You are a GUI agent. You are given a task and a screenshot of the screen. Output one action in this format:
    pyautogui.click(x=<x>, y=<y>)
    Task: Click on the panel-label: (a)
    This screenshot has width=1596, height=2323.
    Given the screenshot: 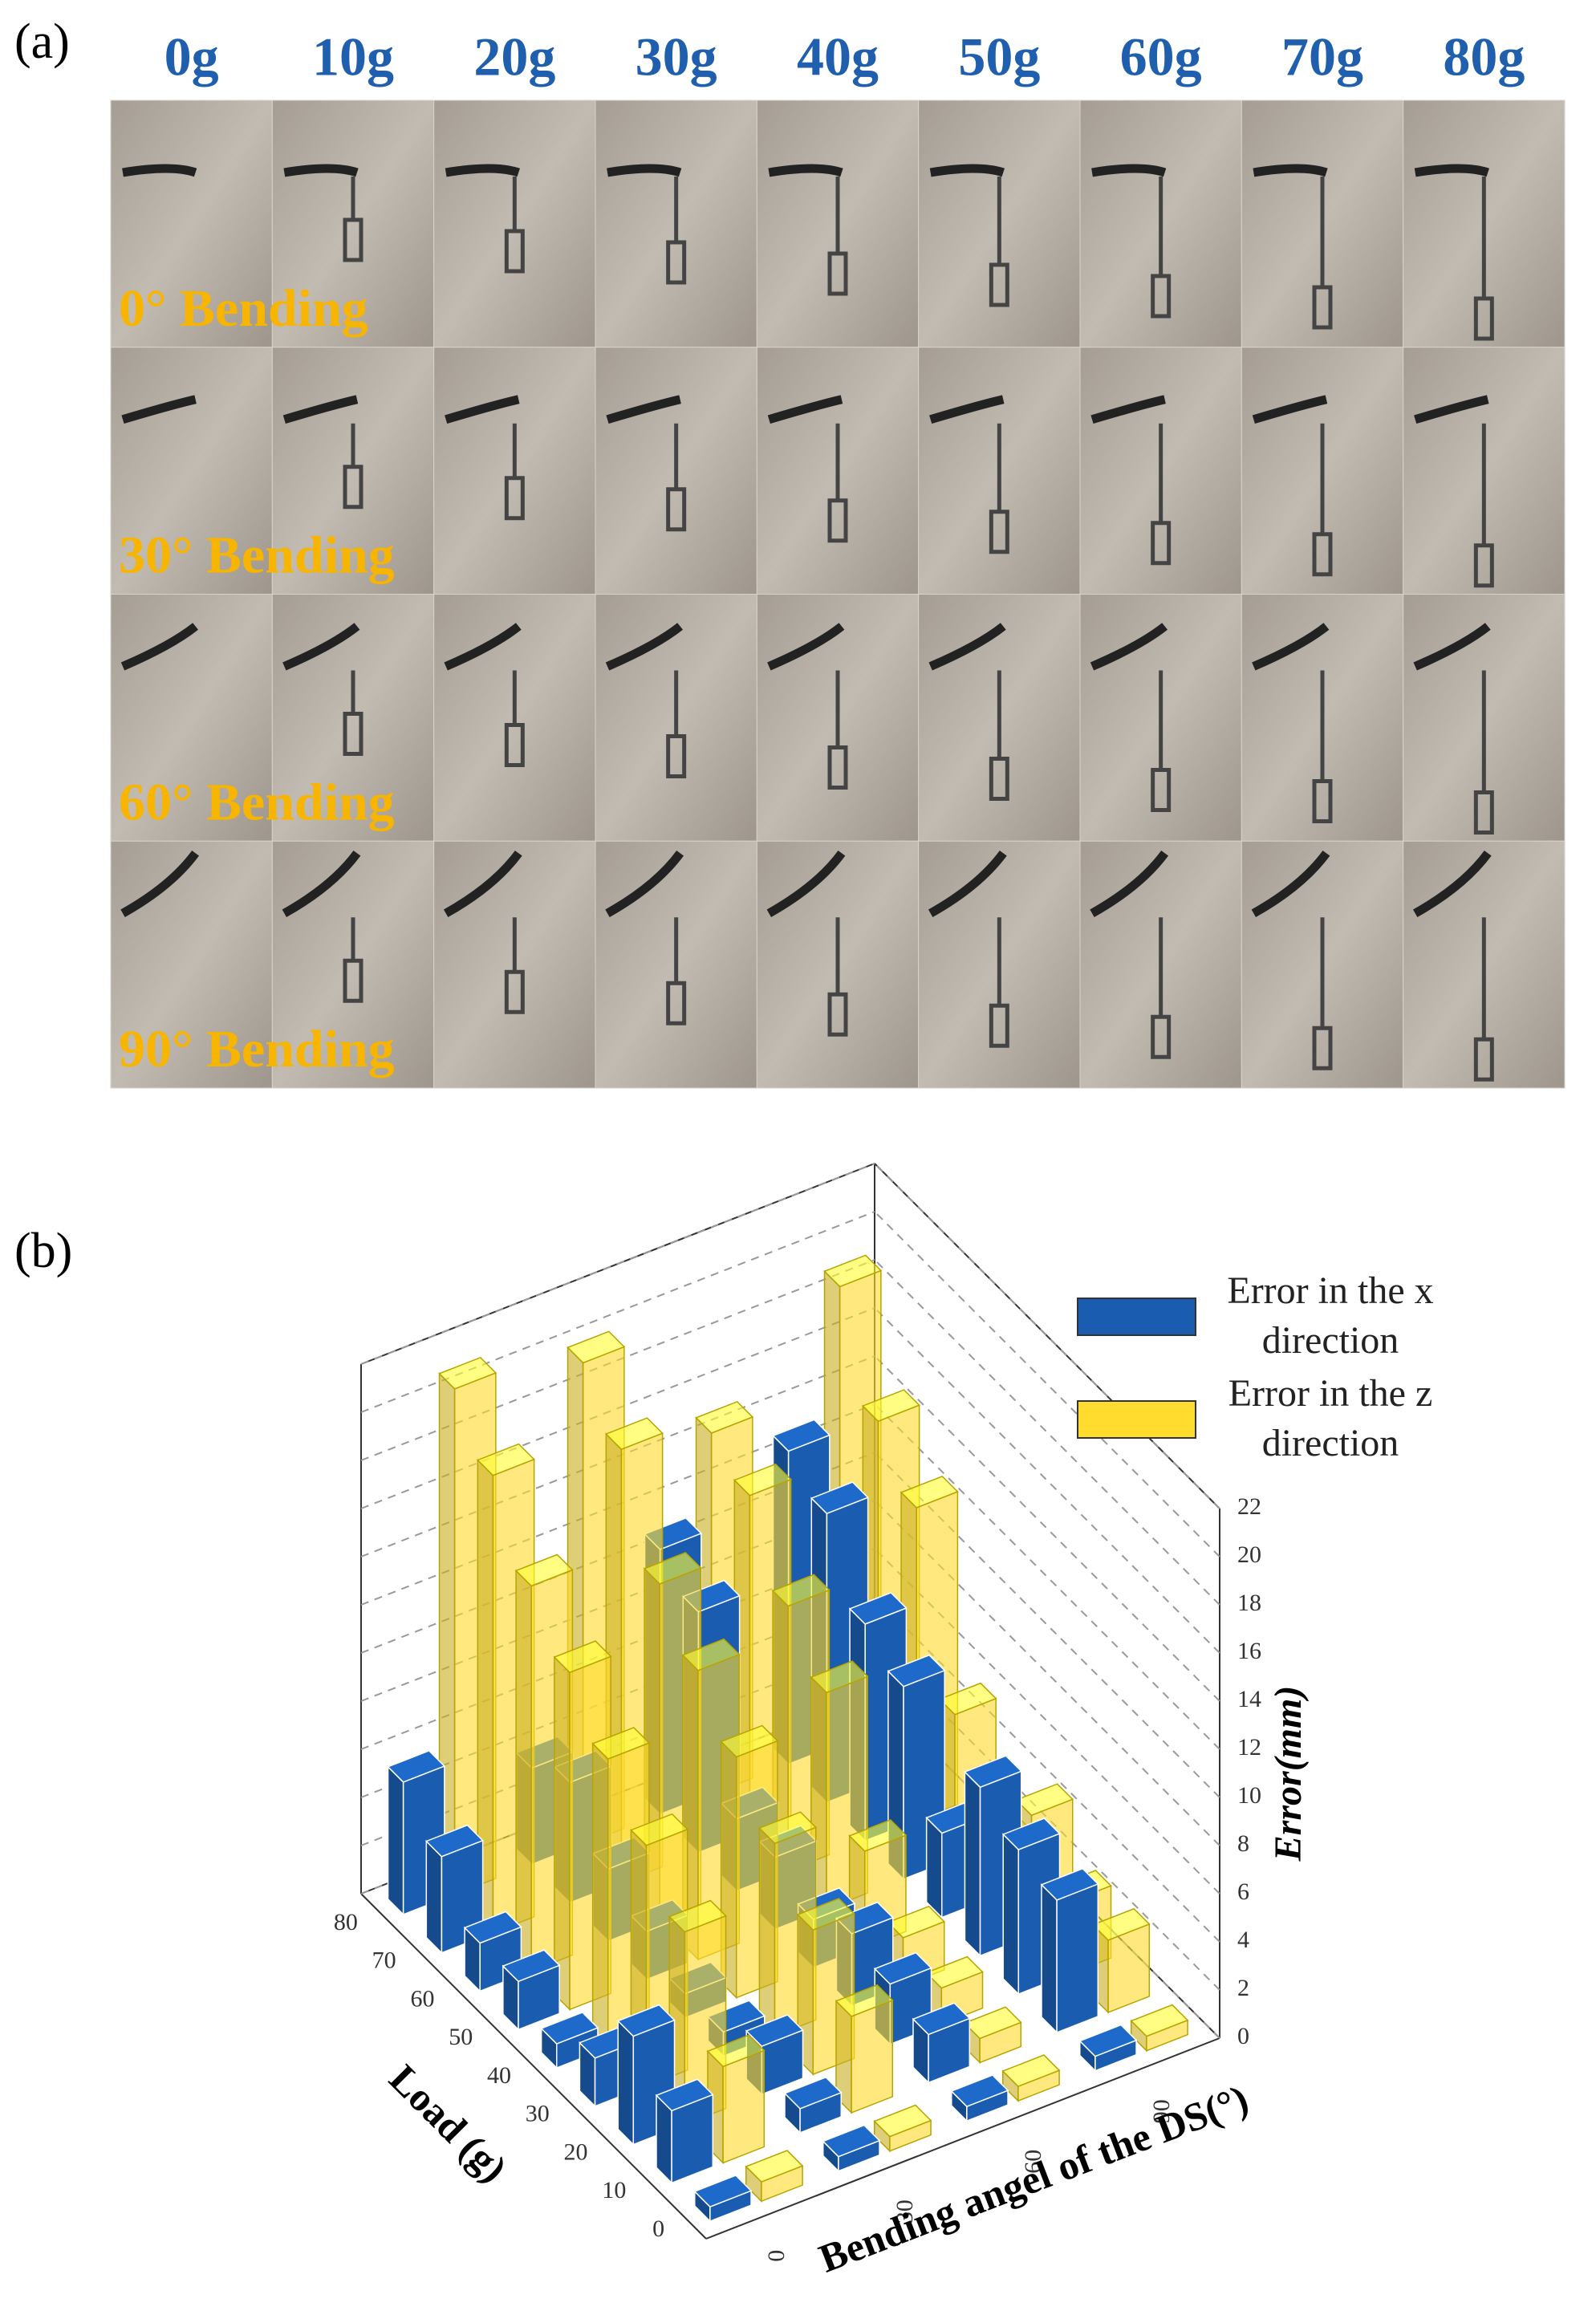 What is the action you would take?
    pyautogui.click(x=42, y=42)
    